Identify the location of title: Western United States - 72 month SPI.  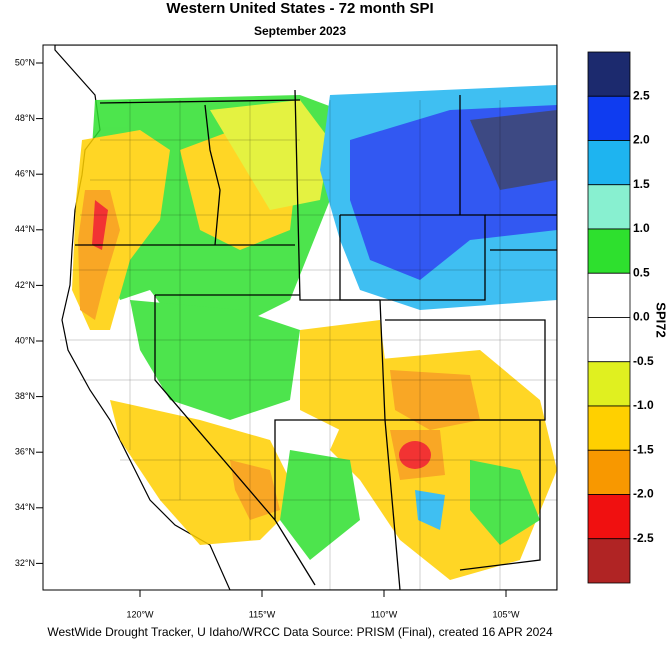
(299, 8).